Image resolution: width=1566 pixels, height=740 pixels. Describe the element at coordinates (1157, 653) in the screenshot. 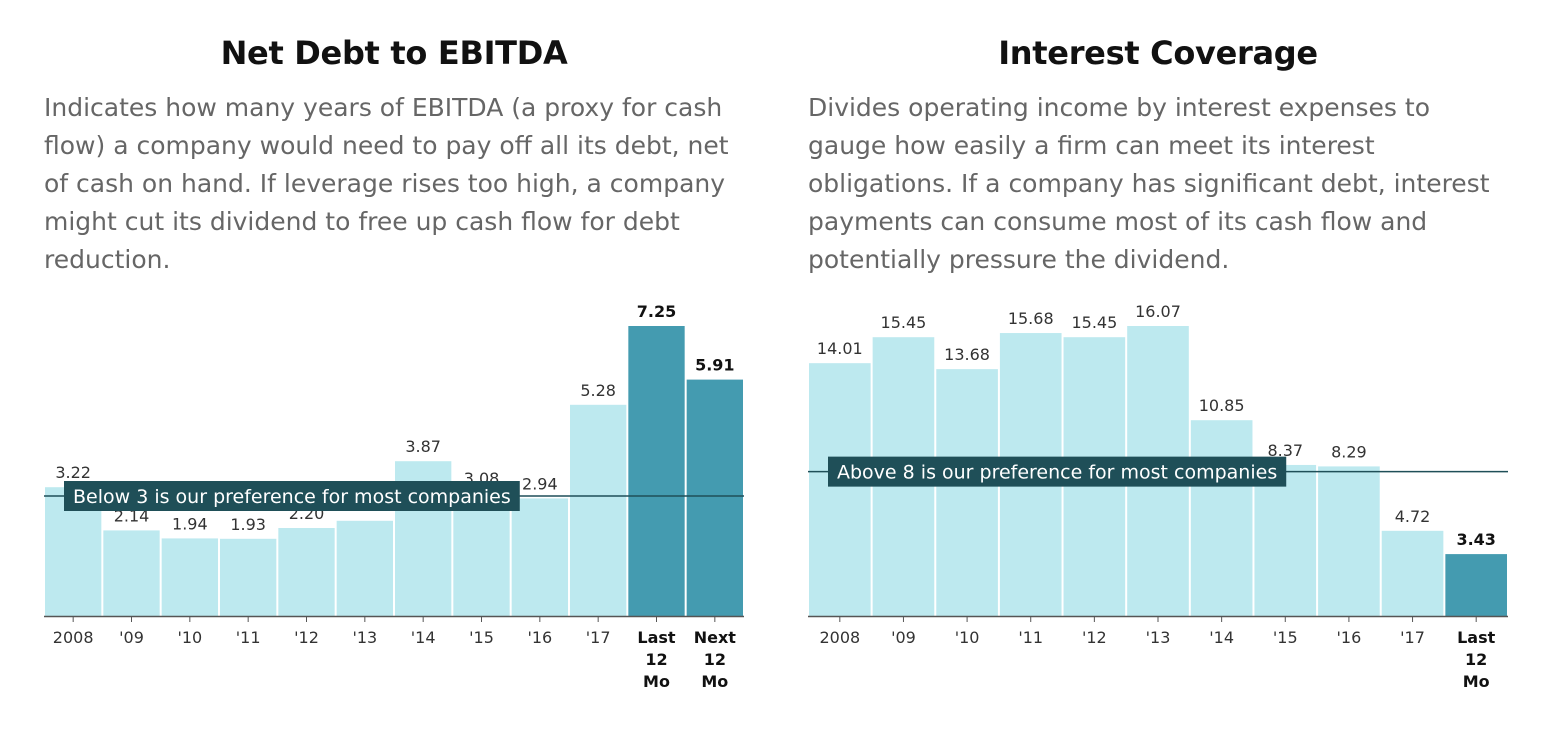

I see `x-axis-ticks: 2008 '09 '10 '11 '12 '13 '14 '15 '16 '17 Last 12 Mo` at that location.